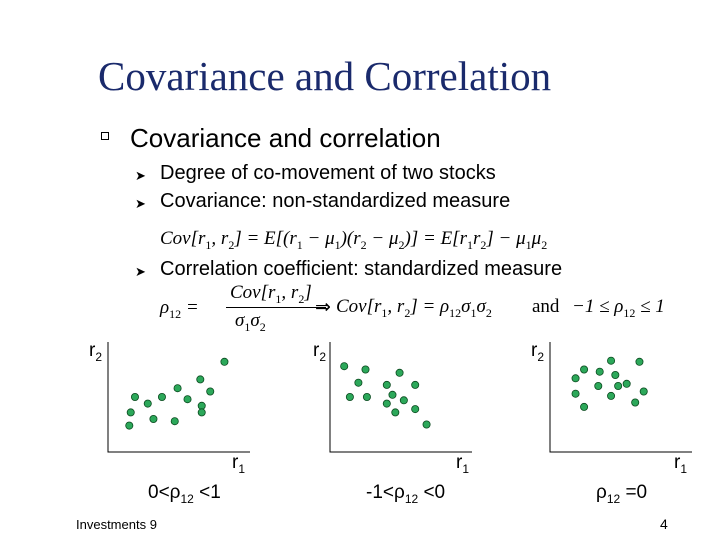  I want to click on square-bullet-icon, so click(105, 136).